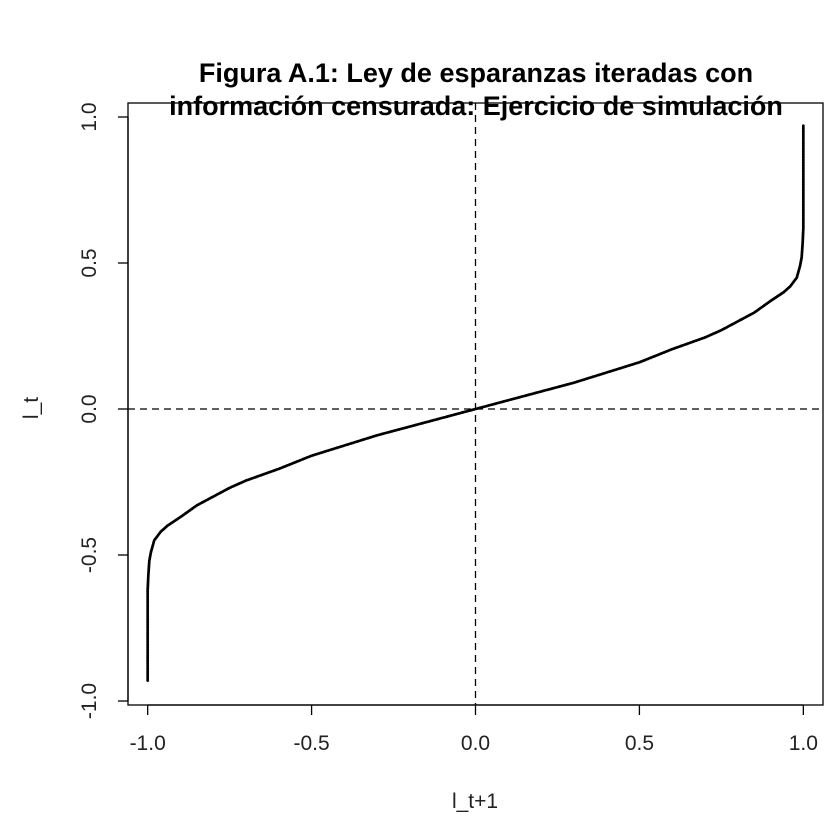  Describe the element at coordinates (639, 743) in the screenshot. I see `x-tick-label: 0.5` at that location.